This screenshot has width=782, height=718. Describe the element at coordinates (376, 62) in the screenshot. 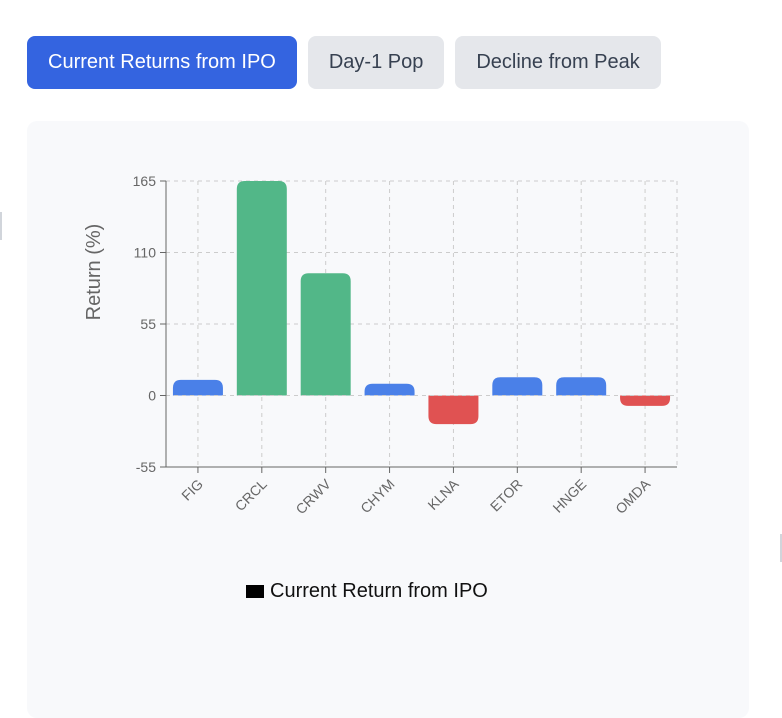

I see `tab-day1-pop: Day-1 Pop` at that location.